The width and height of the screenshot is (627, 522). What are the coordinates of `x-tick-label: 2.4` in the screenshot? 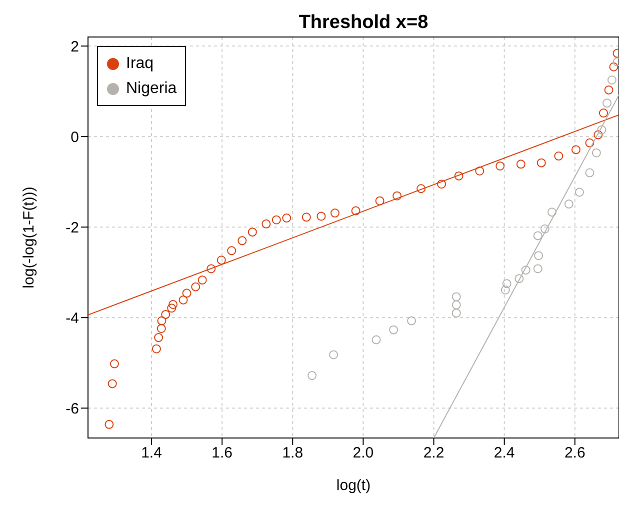 It's located at (504, 453).